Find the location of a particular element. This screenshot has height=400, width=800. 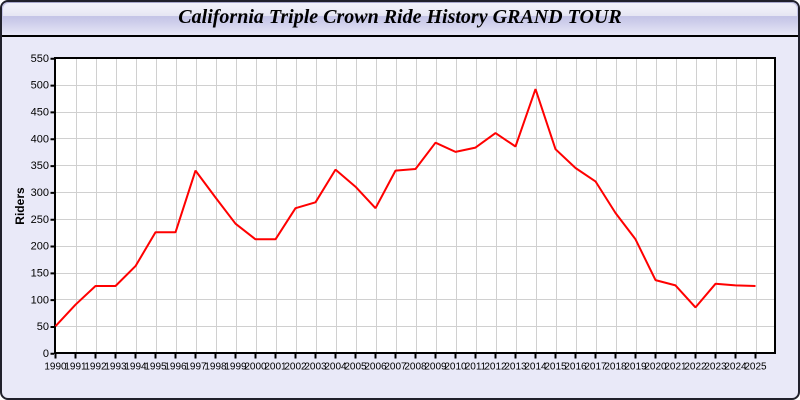

svg-text: 1991 is located at coordinates (75, 367).